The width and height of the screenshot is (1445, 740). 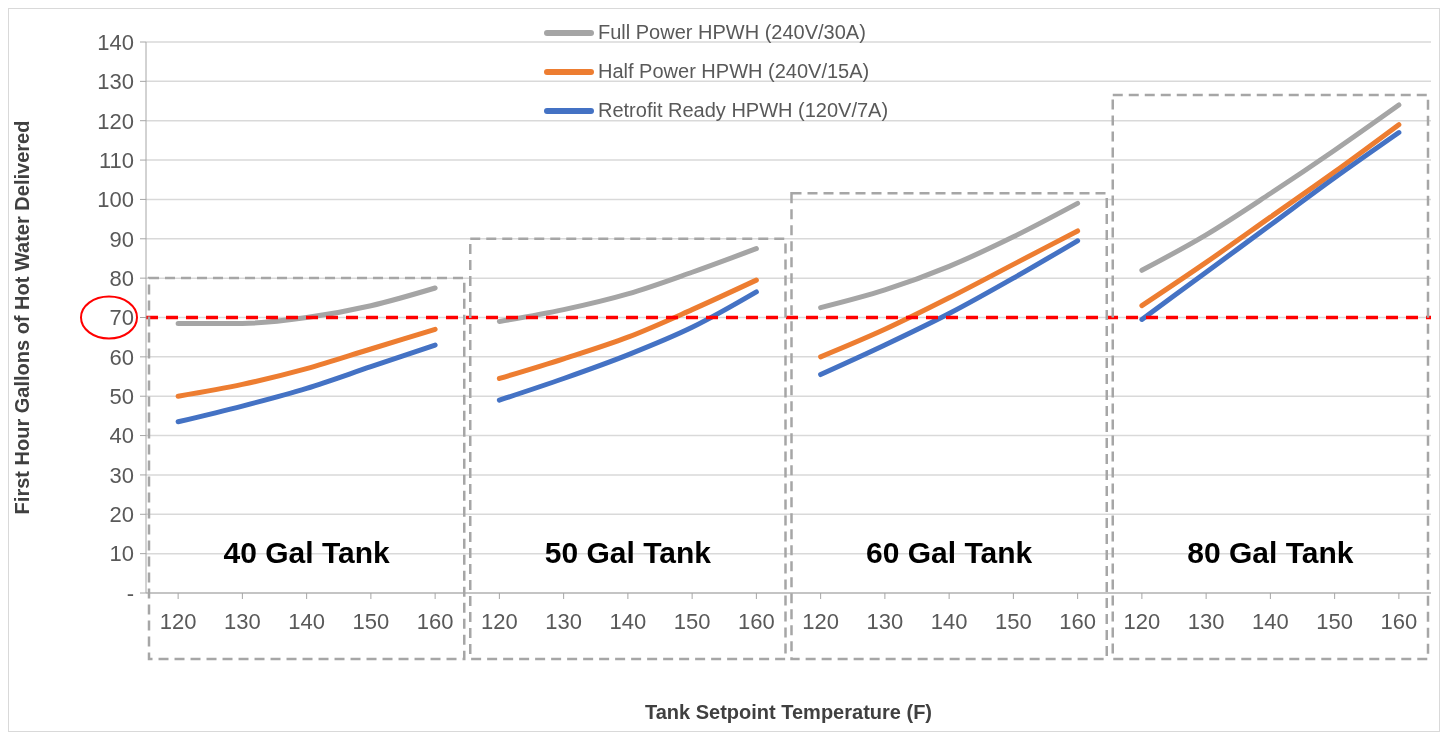 I want to click on y-tick-label: 70, so click(x=121, y=318).